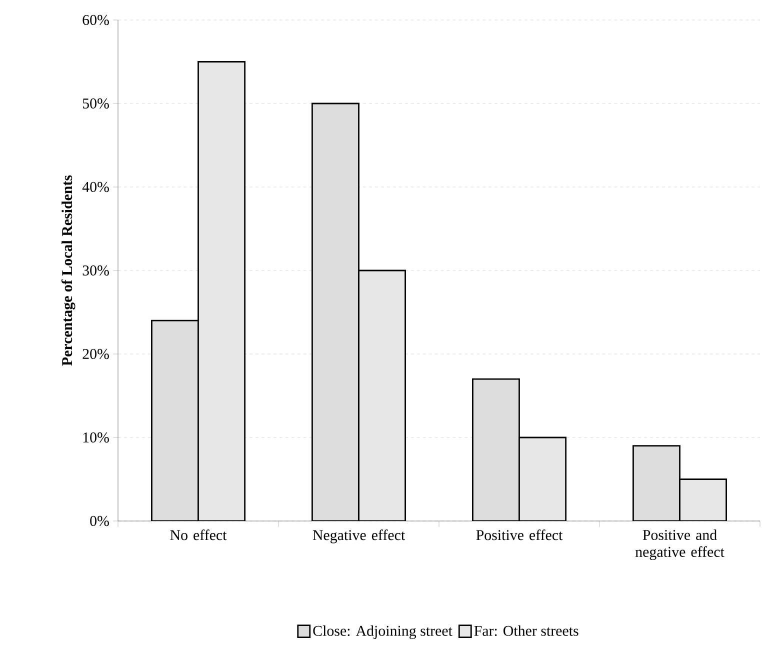 The image size is (762, 648). I want to click on y-axis-title: Percentage of Local Residents, so click(68, 270).